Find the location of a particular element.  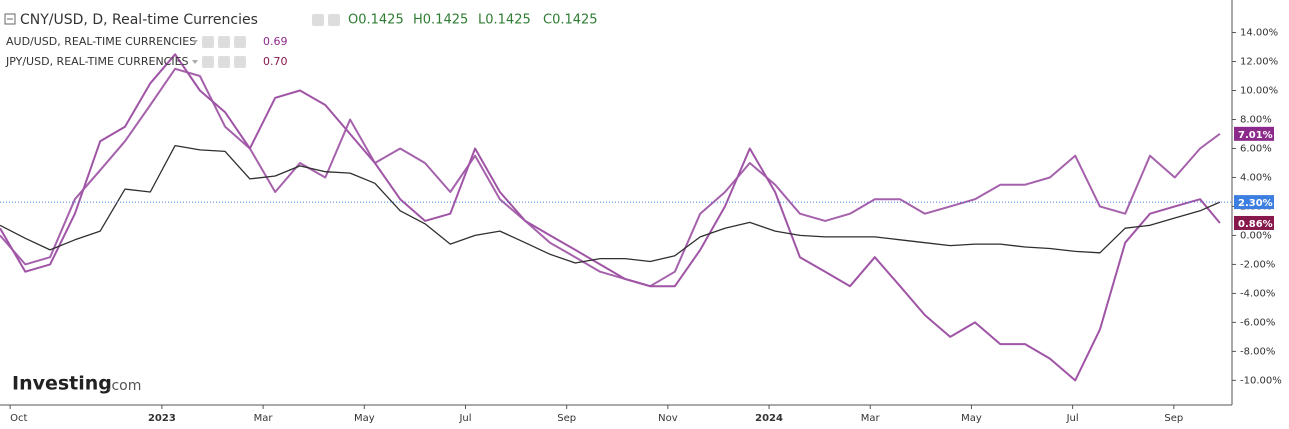

logo: Investing .com is located at coordinates (76, 384).